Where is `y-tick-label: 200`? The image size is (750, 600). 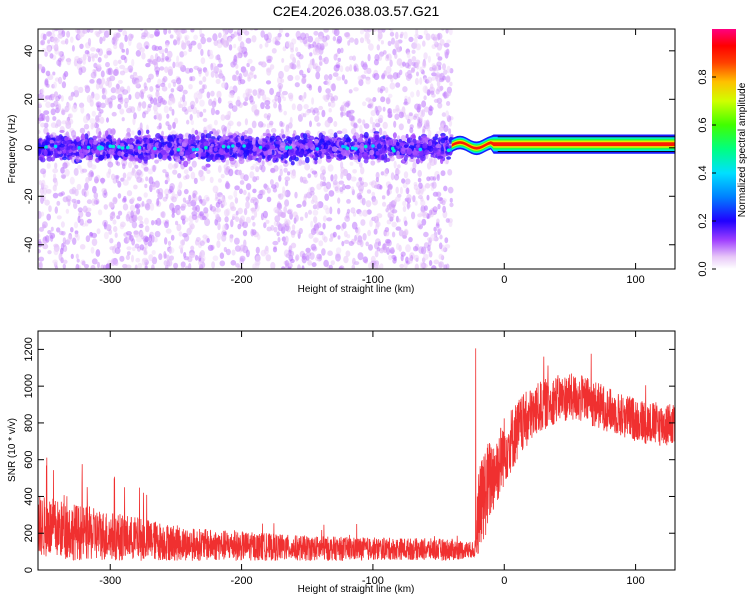 y-tick-label: 200 is located at coordinates (29, 533).